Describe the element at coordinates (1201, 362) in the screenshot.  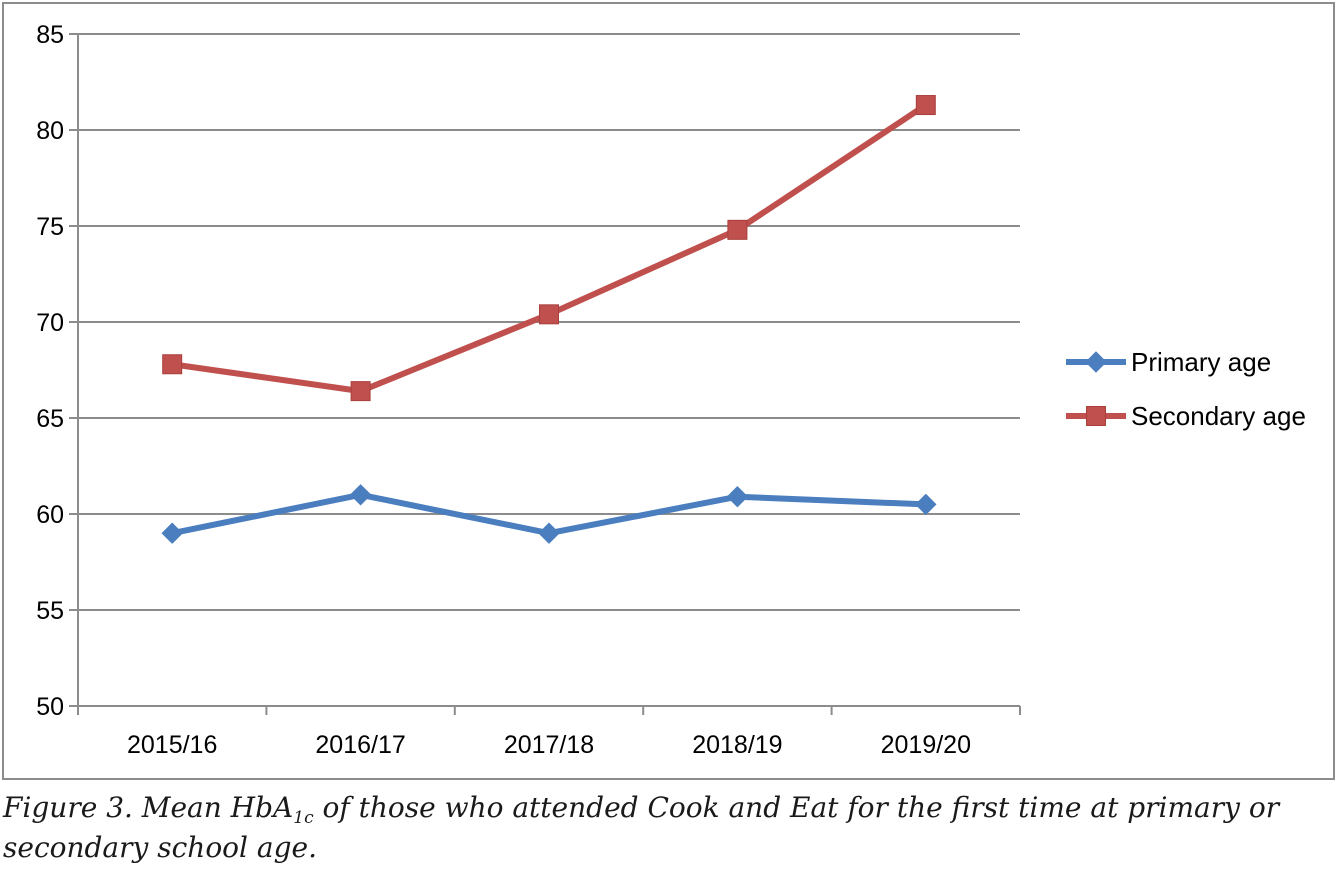
I see `legend-primary-age-label: Primary age` at that location.